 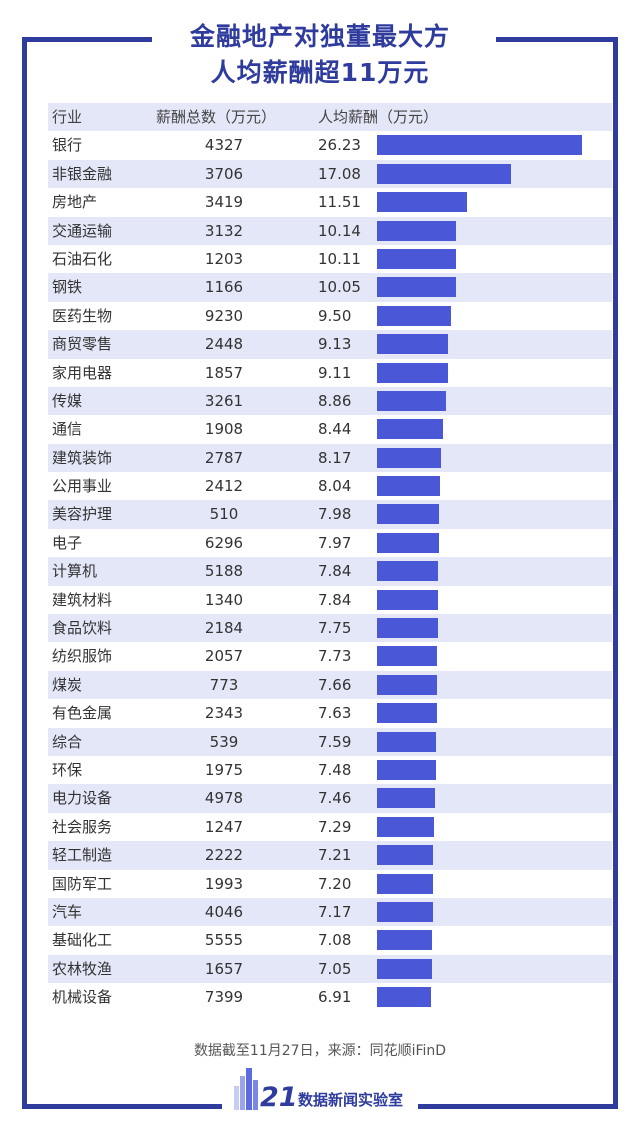 What do you see at coordinates (330, 230) in the screenshot?
I see `table-row: 交通运输 3132 10.14` at bounding box center [330, 230].